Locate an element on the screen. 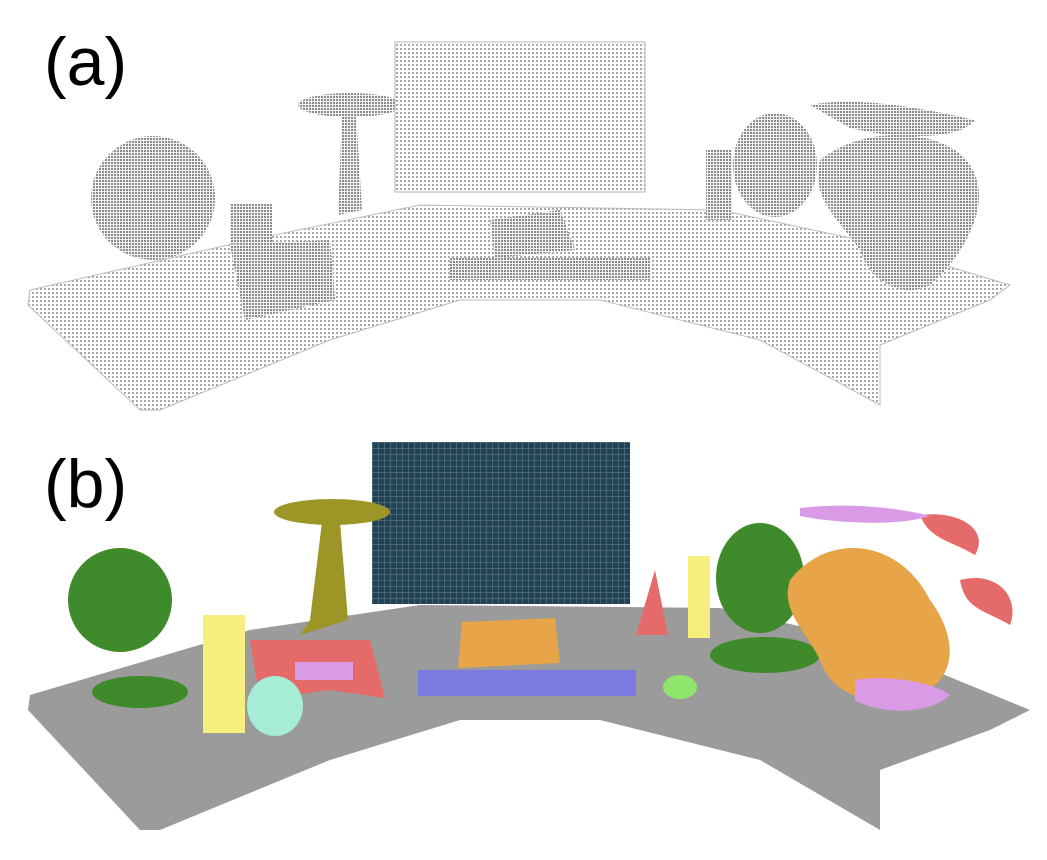 Image resolution: width=1047 pixels, height=860 pixels. violet-object is located at coordinates (324, 671).